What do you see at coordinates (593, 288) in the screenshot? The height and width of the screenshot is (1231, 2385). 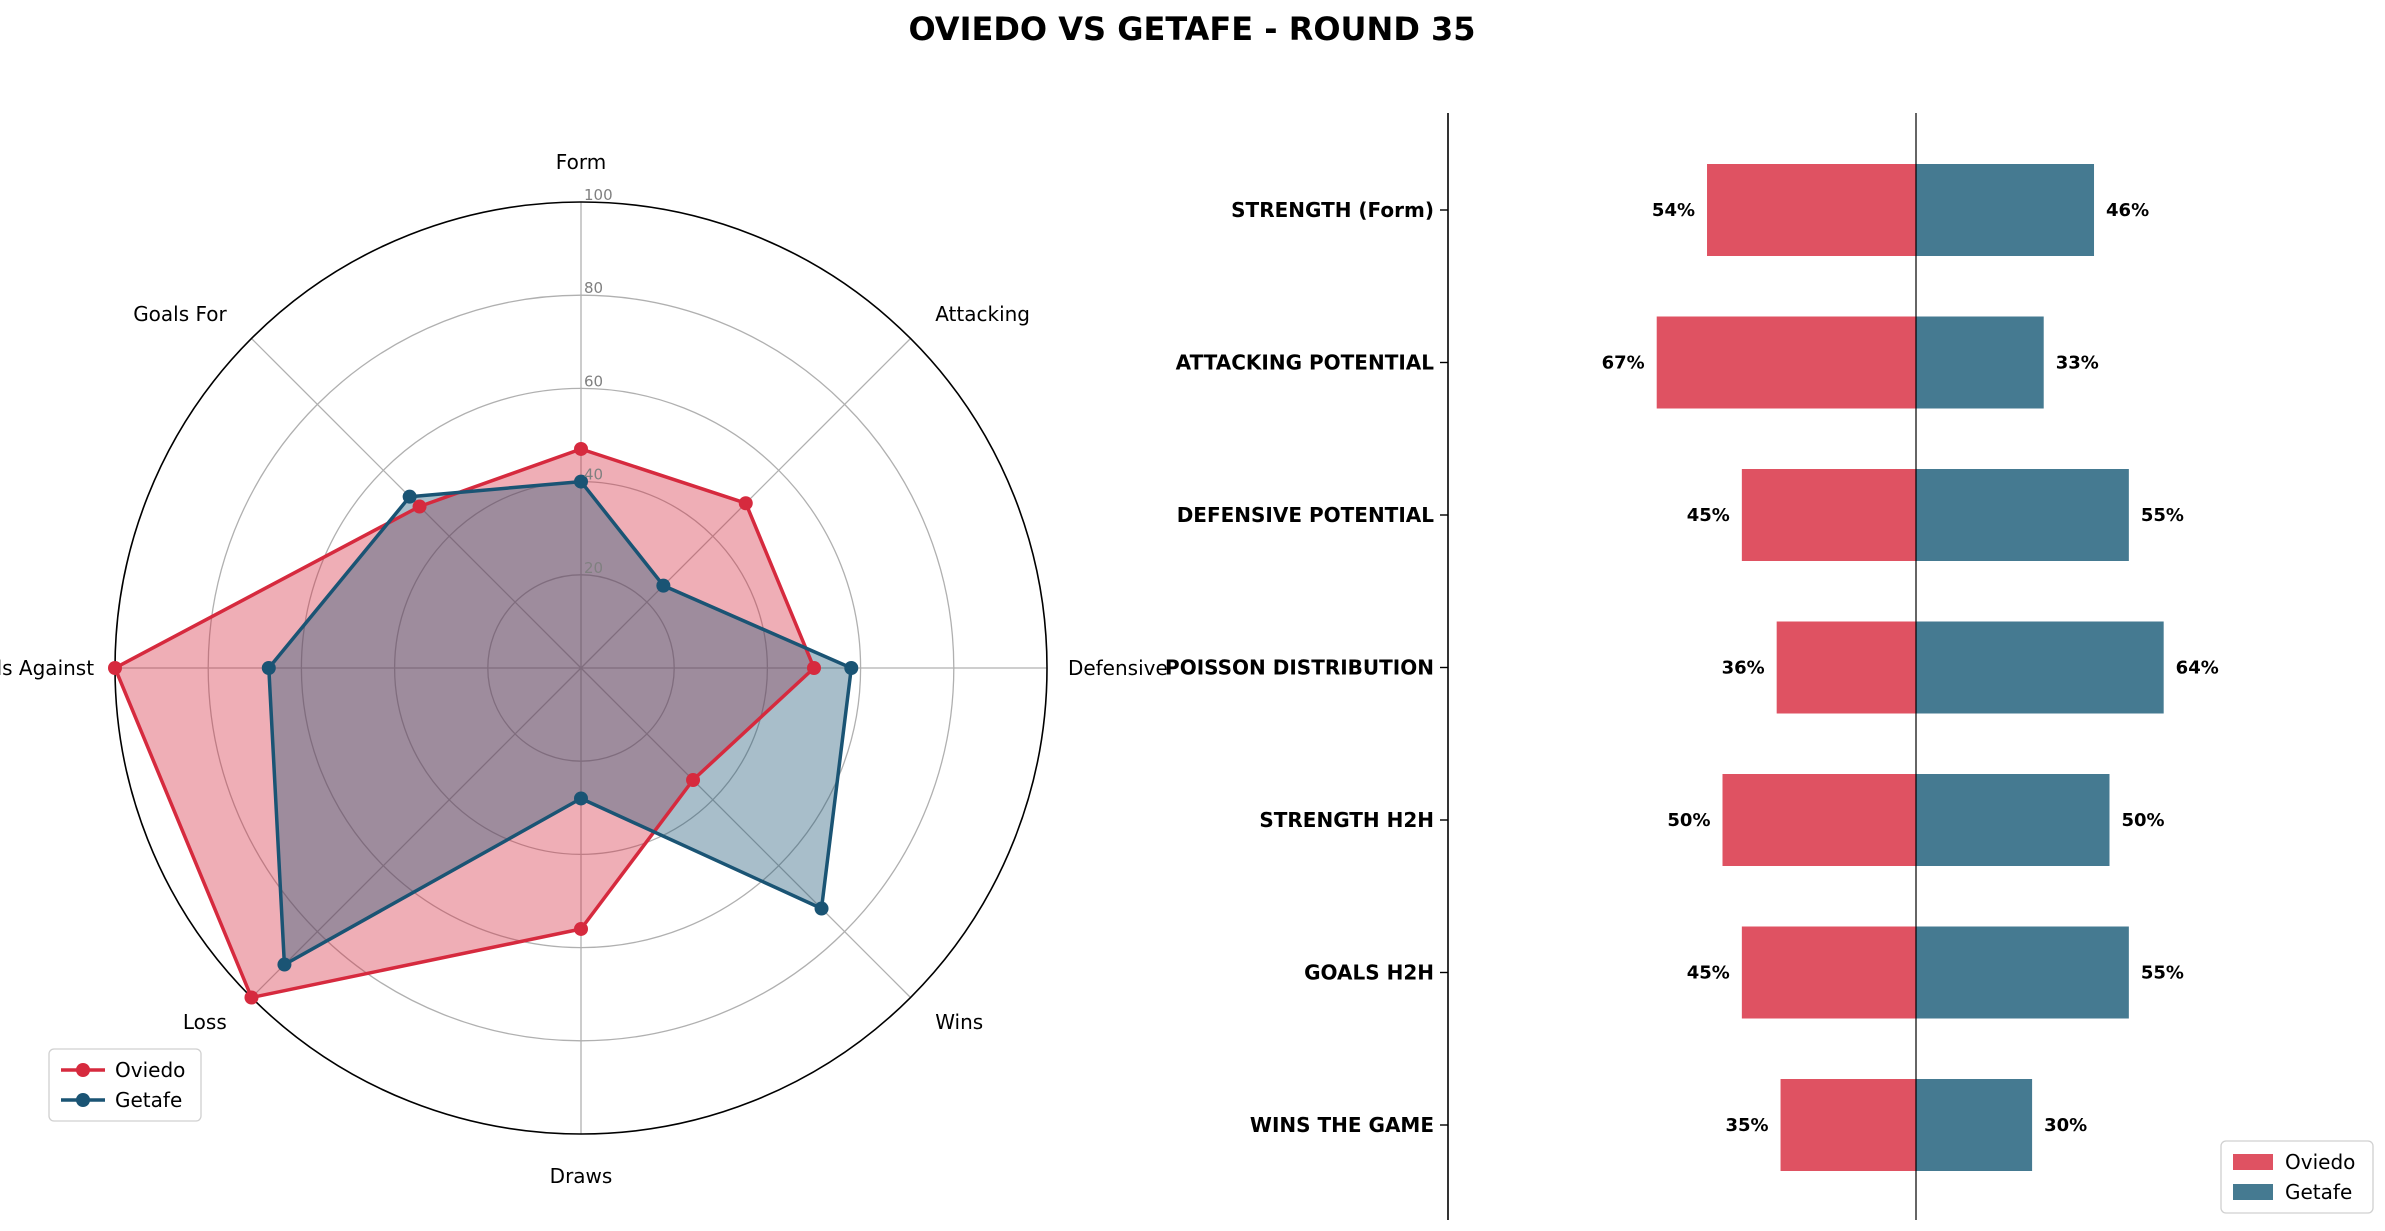 I see `radar-tick-label: 80` at bounding box center [593, 288].